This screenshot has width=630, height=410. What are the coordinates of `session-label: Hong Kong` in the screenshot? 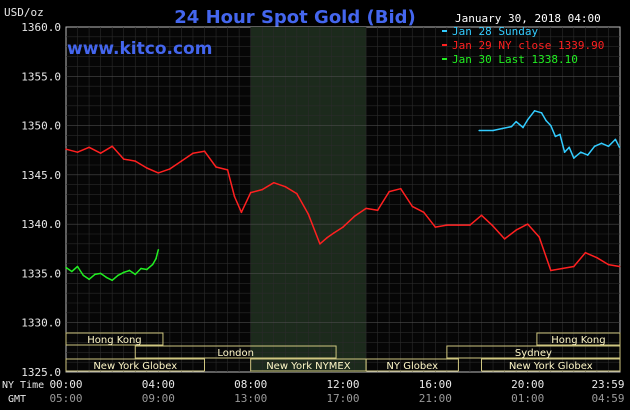 It's located at (114, 340).